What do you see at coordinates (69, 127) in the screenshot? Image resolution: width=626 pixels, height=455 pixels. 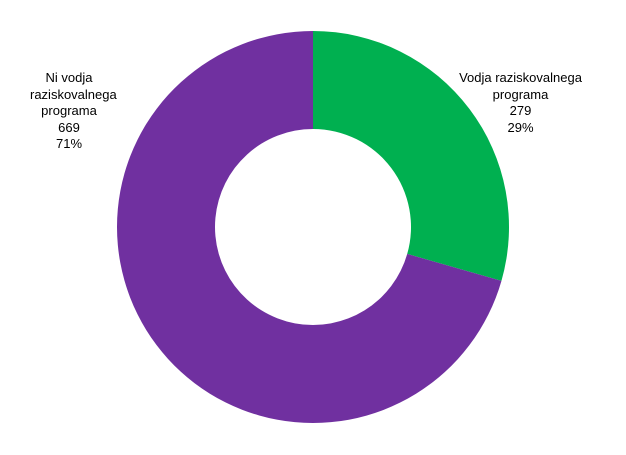 I see `value-label: 669` at bounding box center [69, 127].